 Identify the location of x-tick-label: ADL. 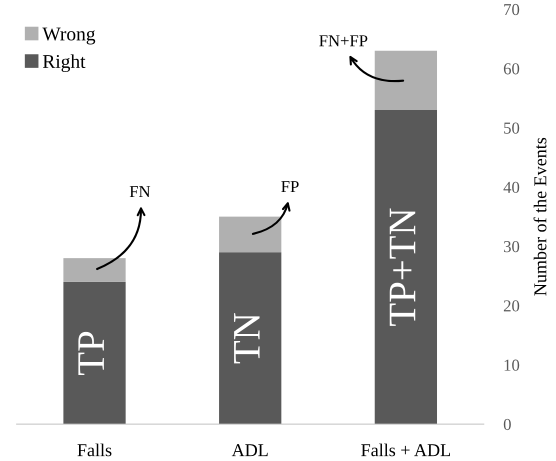
(250, 450).